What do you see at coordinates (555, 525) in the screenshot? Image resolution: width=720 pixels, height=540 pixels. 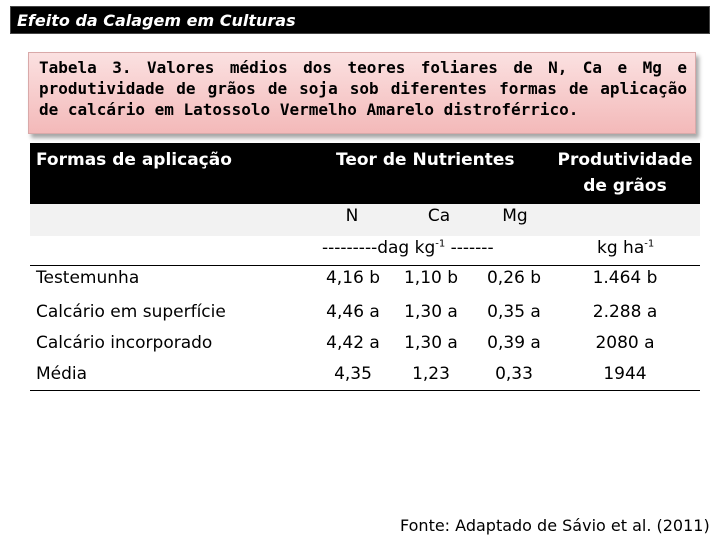 I see `source-citation: Fonte: Adaptado de Sávio et al. (2011)` at bounding box center [555, 525].